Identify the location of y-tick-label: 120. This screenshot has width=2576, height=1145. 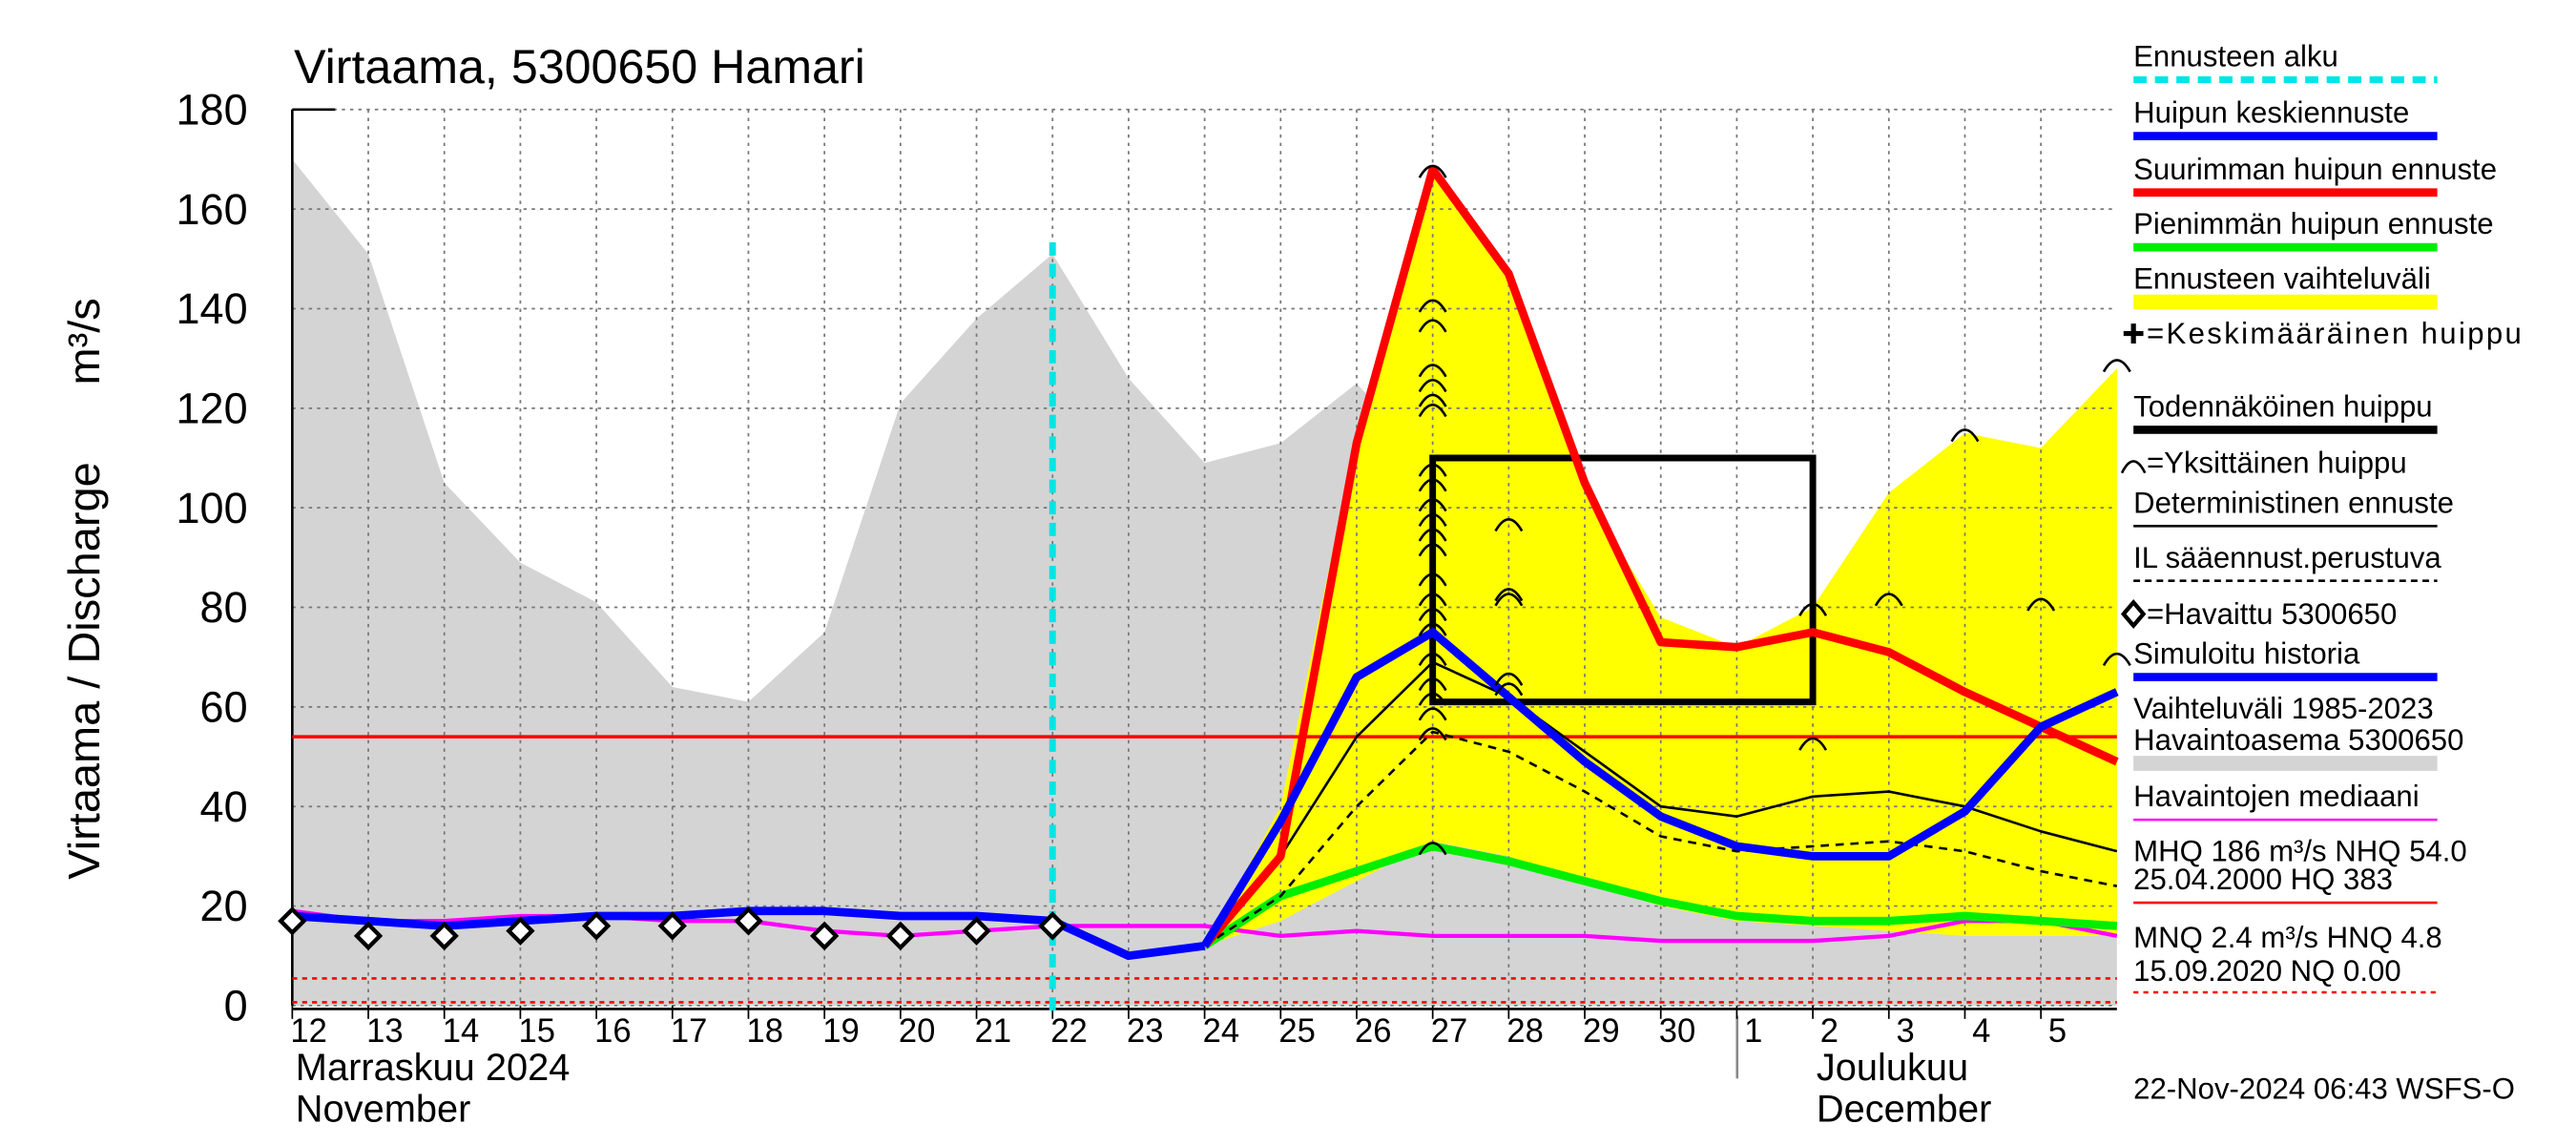
(212, 408).